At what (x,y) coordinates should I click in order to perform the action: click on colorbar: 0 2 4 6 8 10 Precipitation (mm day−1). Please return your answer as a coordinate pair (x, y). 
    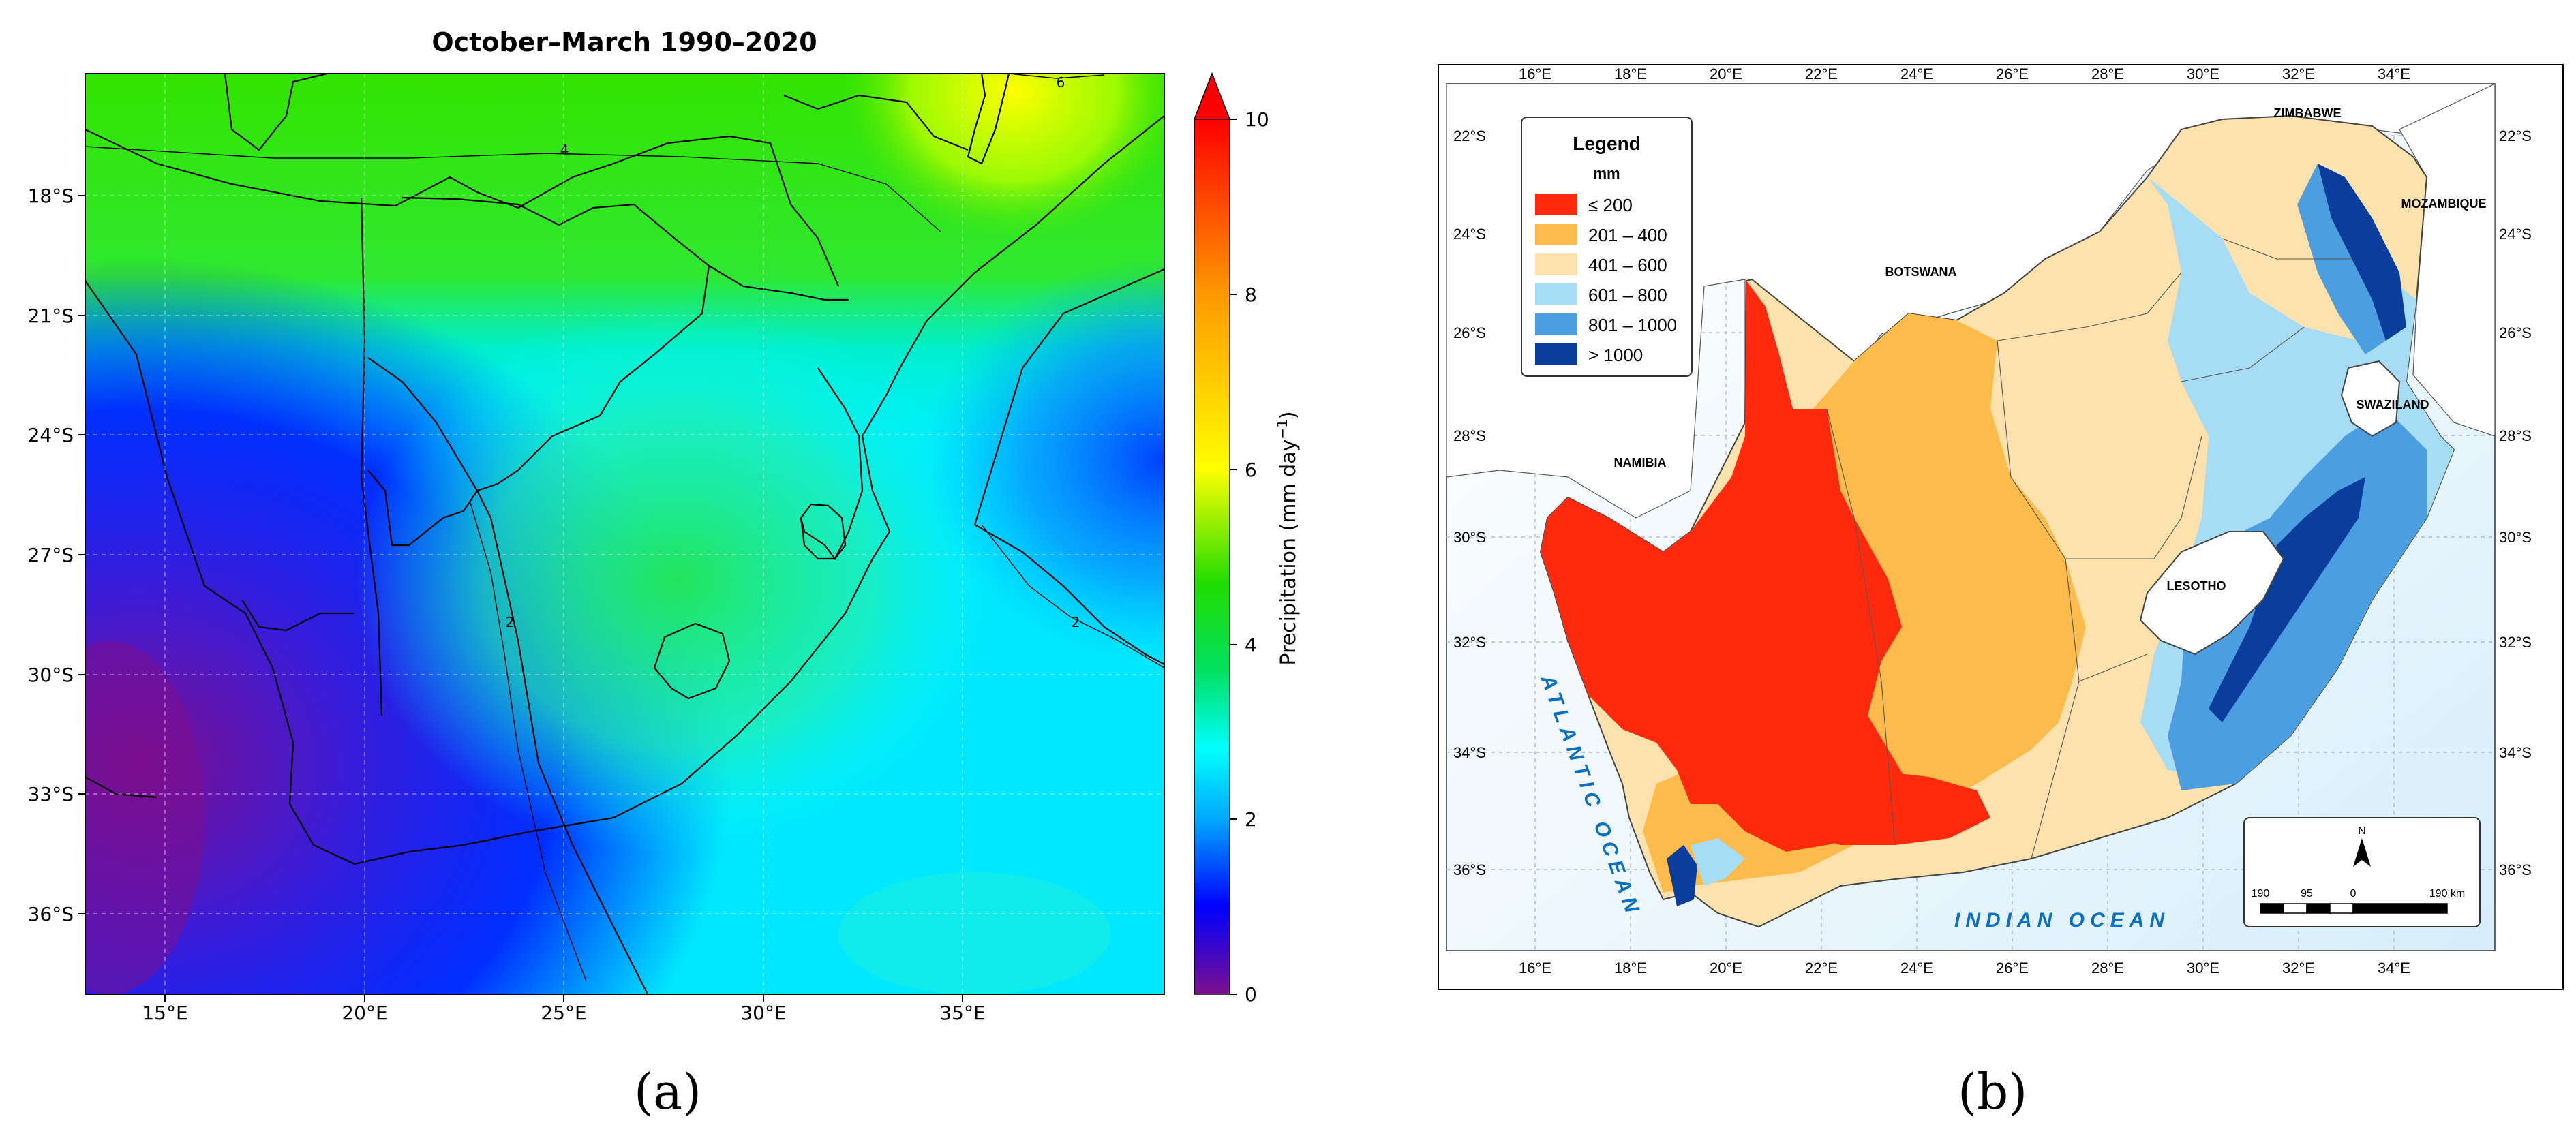
    Looking at the image, I should click on (1247, 539).